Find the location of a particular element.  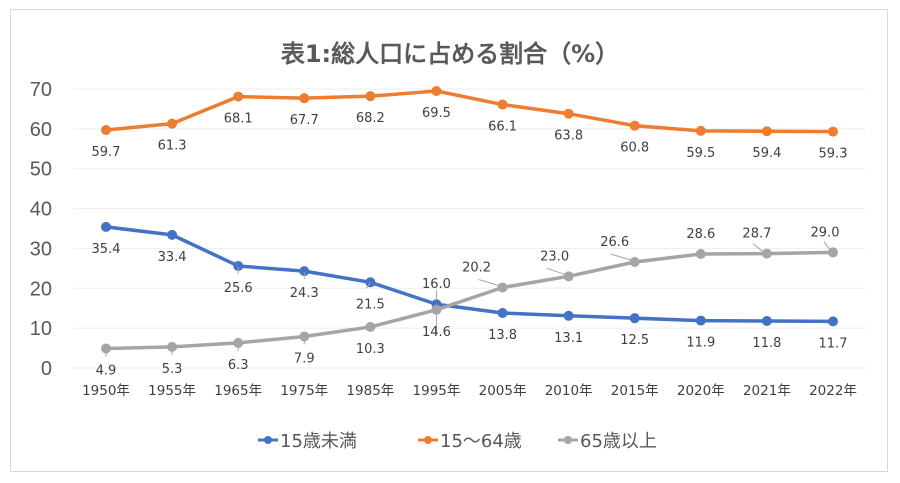

y-tick-label: 50 is located at coordinates (41, 170).